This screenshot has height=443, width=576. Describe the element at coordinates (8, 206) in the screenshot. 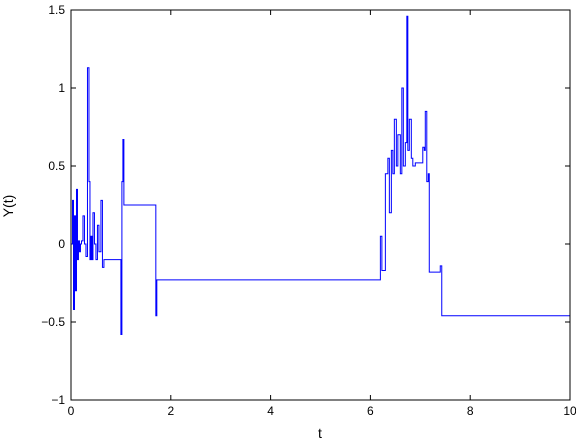

I see `y-axis-label: Y(t)` at that location.